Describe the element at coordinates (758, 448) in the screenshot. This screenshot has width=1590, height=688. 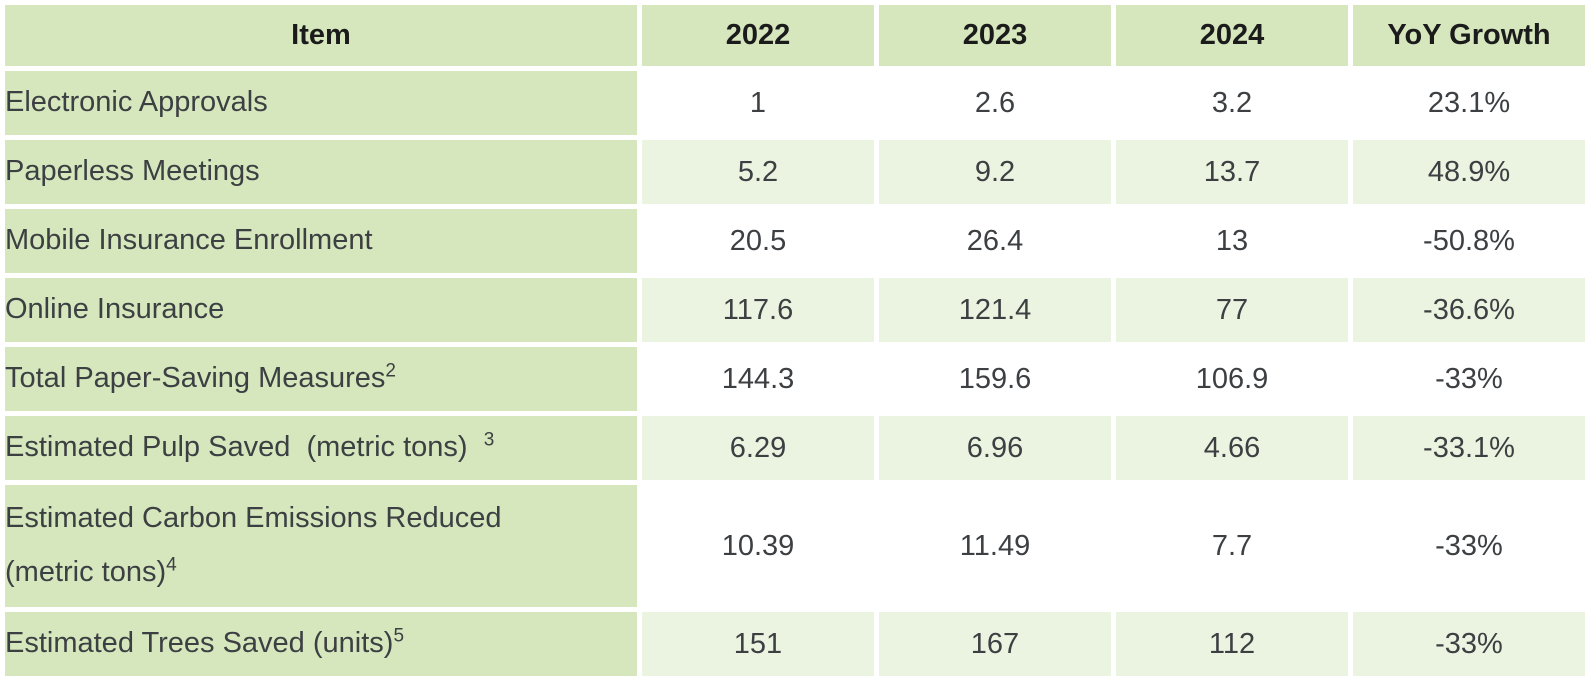
I see `cell-2022: 6.29` at that location.